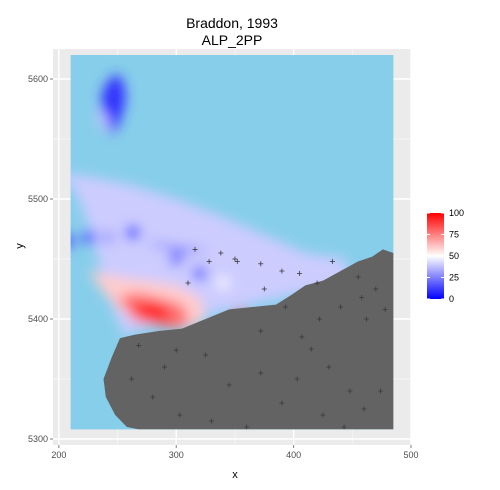 This screenshot has height=490, width=500. Describe the element at coordinates (454, 278) in the screenshot. I see `legend-tick-label: 25` at that location.